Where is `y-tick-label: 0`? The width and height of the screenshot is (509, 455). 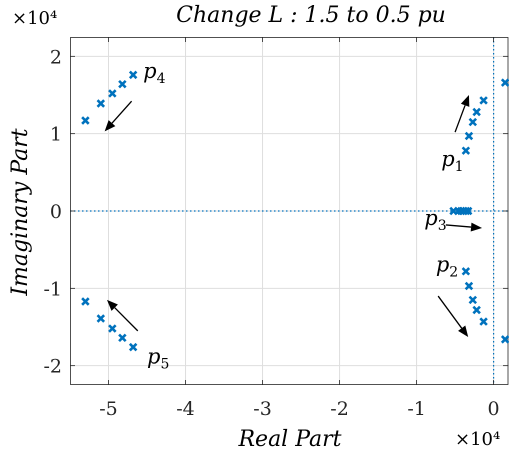 y-tick-label: 0 is located at coordinates (56, 212).